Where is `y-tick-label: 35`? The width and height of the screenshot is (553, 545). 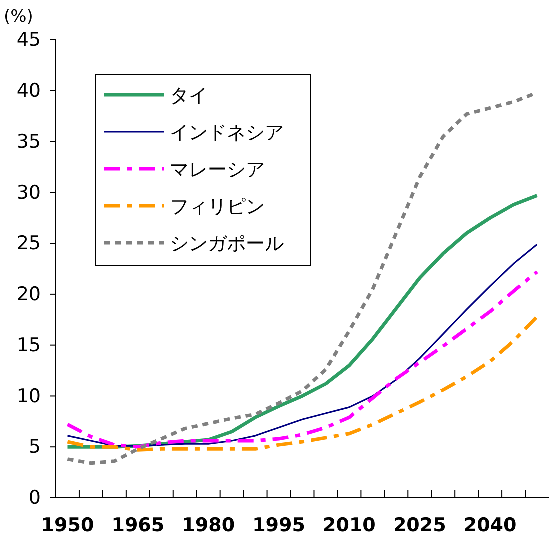 y-tick-label: 35 is located at coordinates (28, 141).